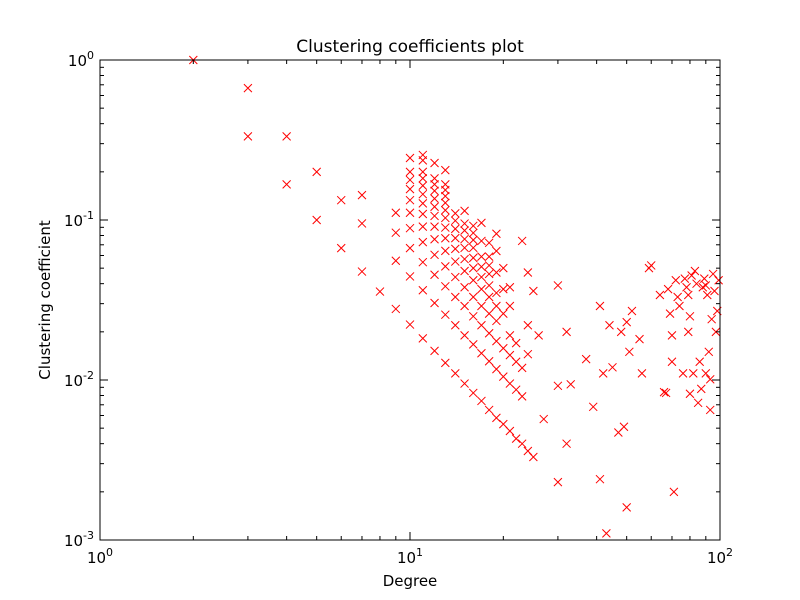 The height and width of the screenshot is (600, 800). What do you see at coordinates (720, 556) in the screenshot?
I see `x-tick-label: 102` at bounding box center [720, 556].